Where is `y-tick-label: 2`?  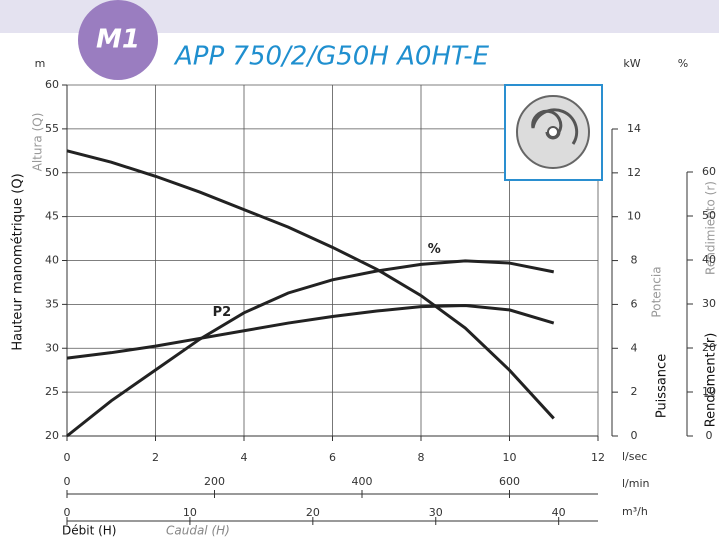 y-tick-label: 2 is located at coordinates (634, 391).